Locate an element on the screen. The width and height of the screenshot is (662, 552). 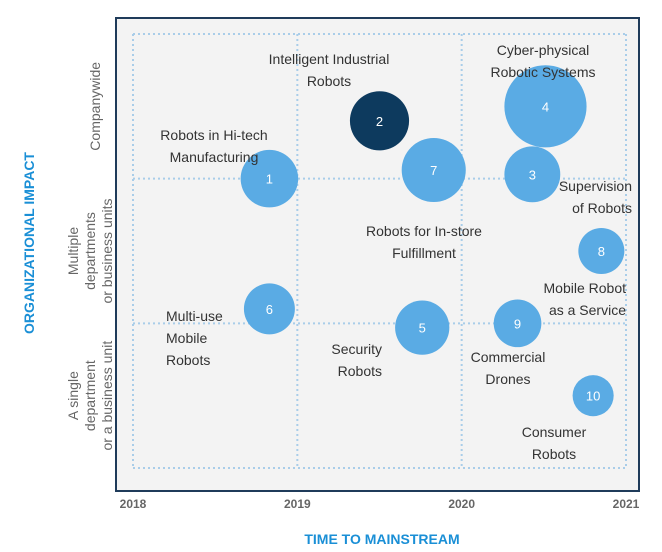
bubble-label-3: of Robots is located at coordinates (602, 208).